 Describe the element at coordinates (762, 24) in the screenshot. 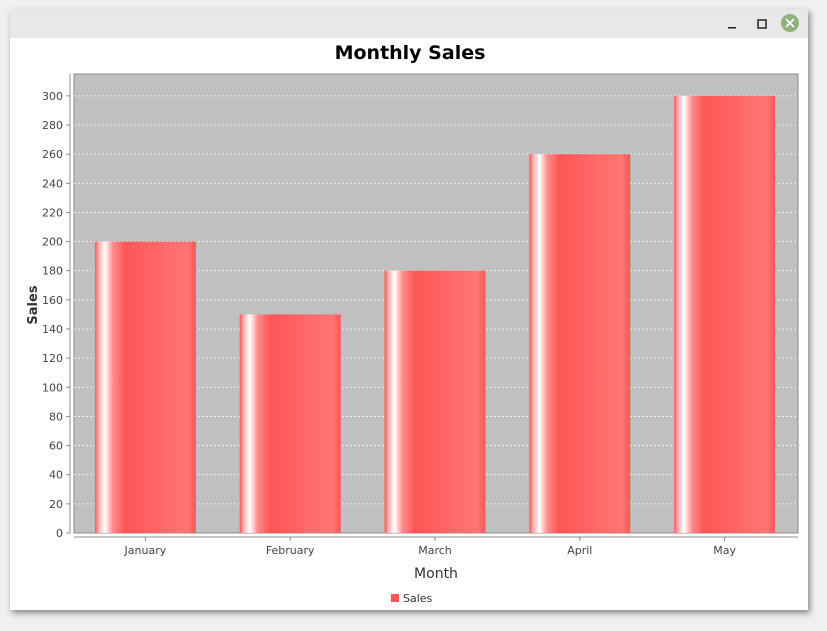

I see `maximize-icon` at that location.